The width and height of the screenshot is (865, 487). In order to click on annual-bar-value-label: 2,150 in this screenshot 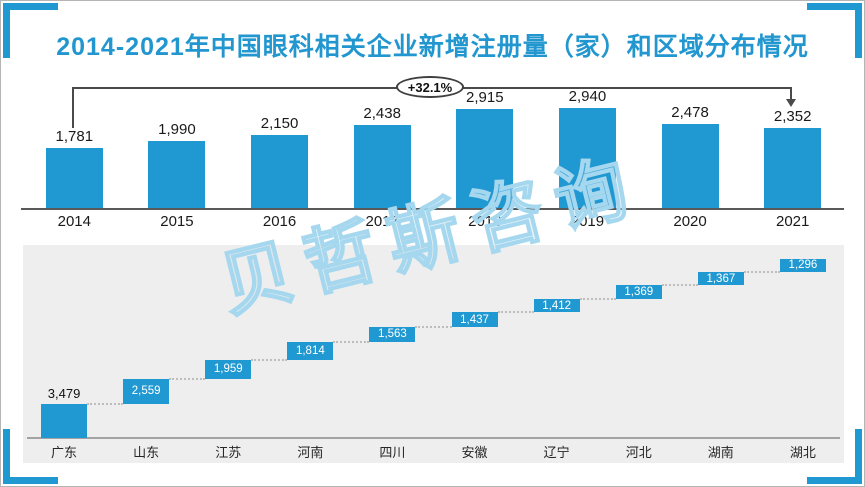, I will do `click(279, 123)`.